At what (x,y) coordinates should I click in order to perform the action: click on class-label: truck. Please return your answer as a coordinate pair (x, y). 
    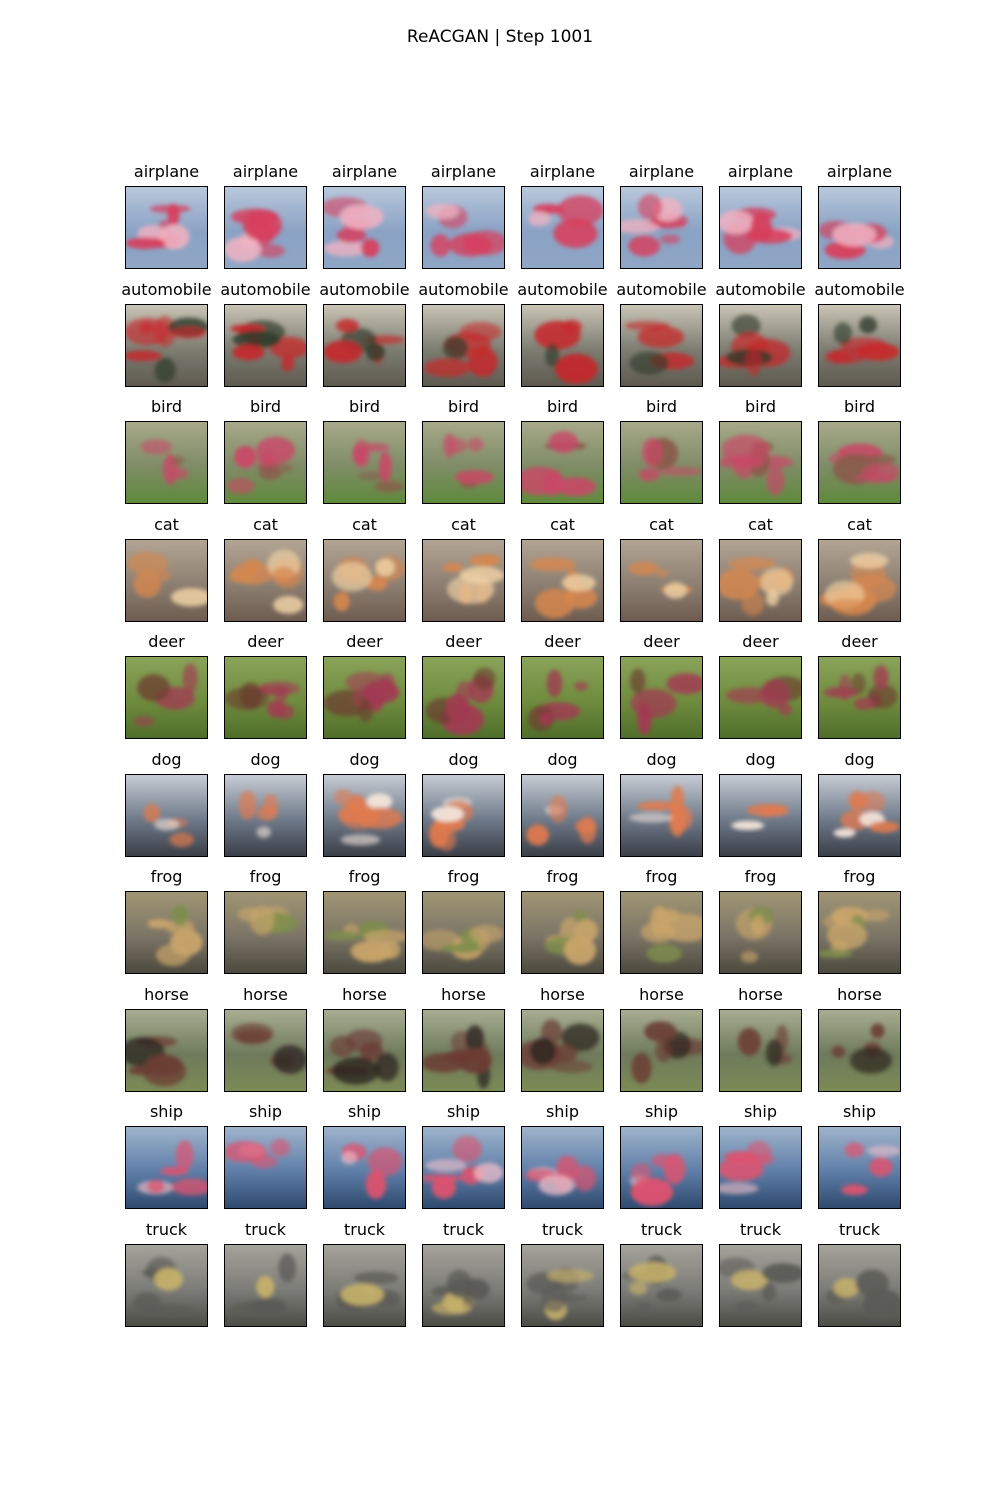
    Looking at the image, I should click on (166, 1229).